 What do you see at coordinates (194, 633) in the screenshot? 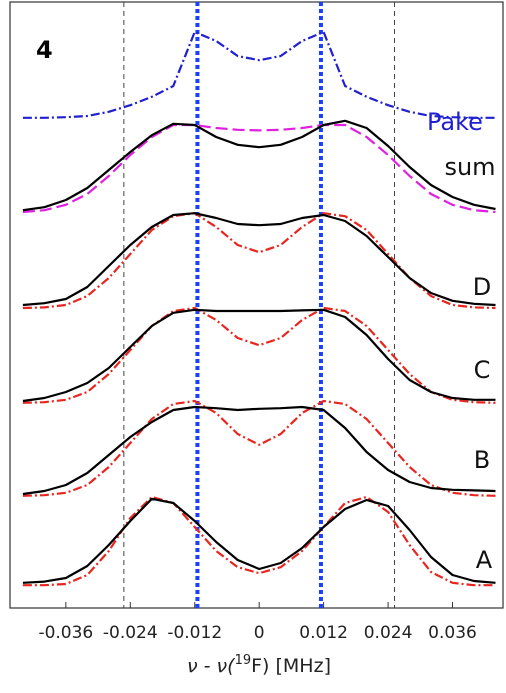
I see `x-tick-label: -0.012` at bounding box center [194, 633].